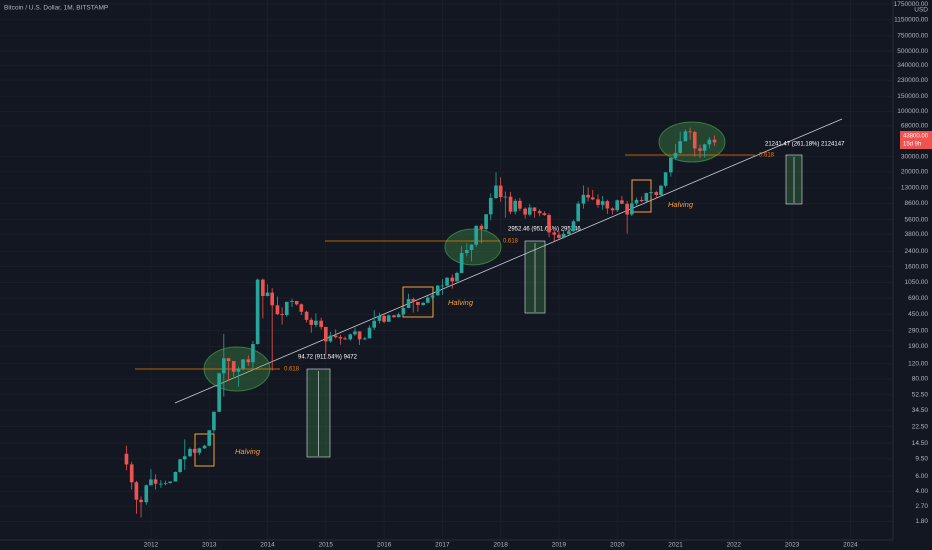 The width and height of the screenshot is (932, 550). What do you see at coordinates (911, 20) in the screenshot?
I see `y-tick-label: 1150000.00` at bounding box center [911, 20].